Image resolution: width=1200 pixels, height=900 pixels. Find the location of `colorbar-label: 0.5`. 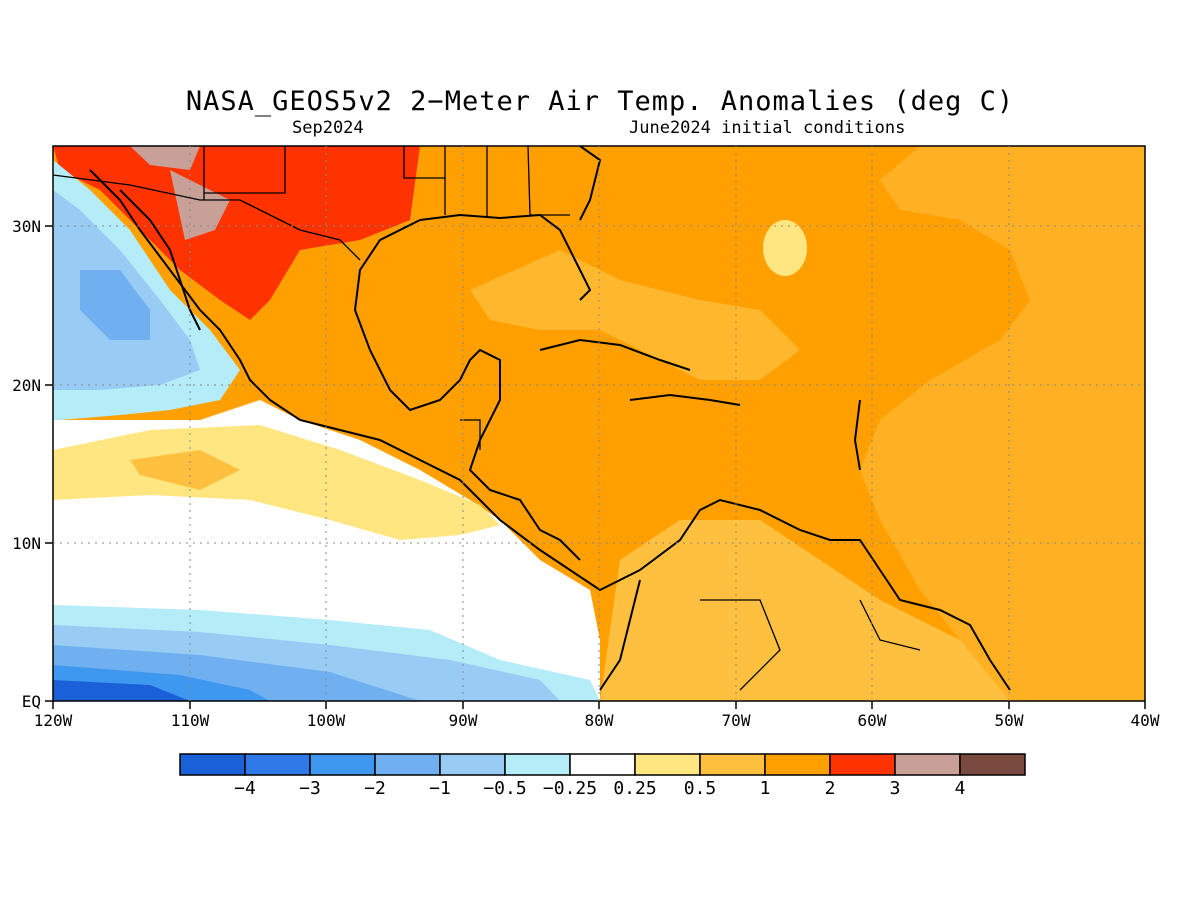

colorbar-label: 0.5 is located at coordinates (700, 788).